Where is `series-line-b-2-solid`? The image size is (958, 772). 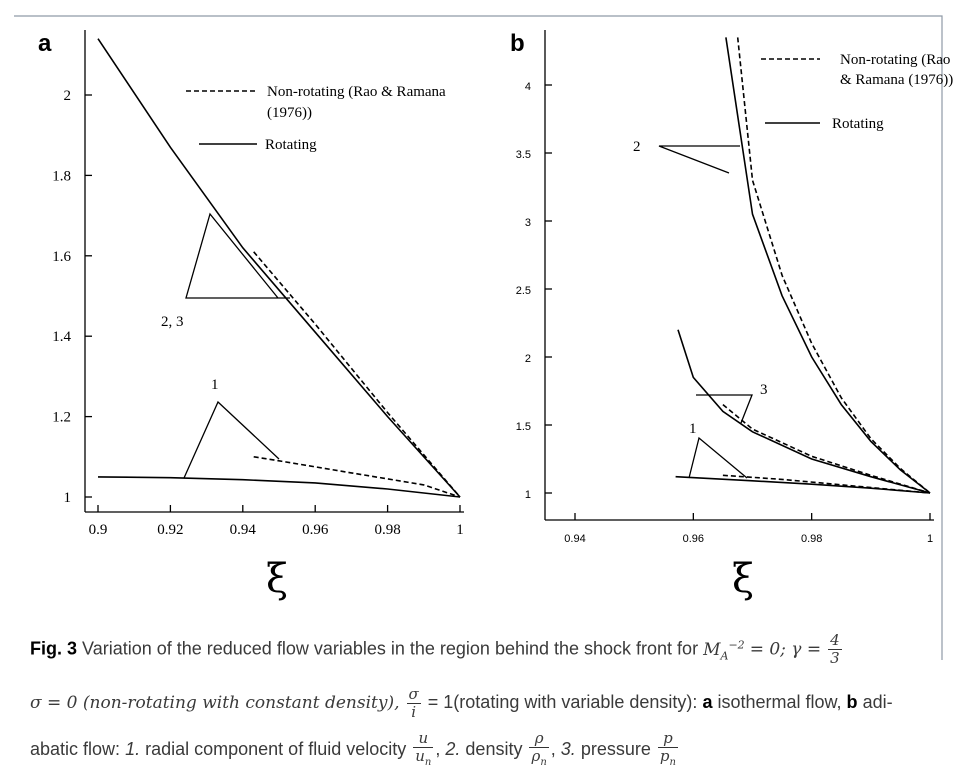 series-line-b-2-solid is located at coordinates (828, 265).